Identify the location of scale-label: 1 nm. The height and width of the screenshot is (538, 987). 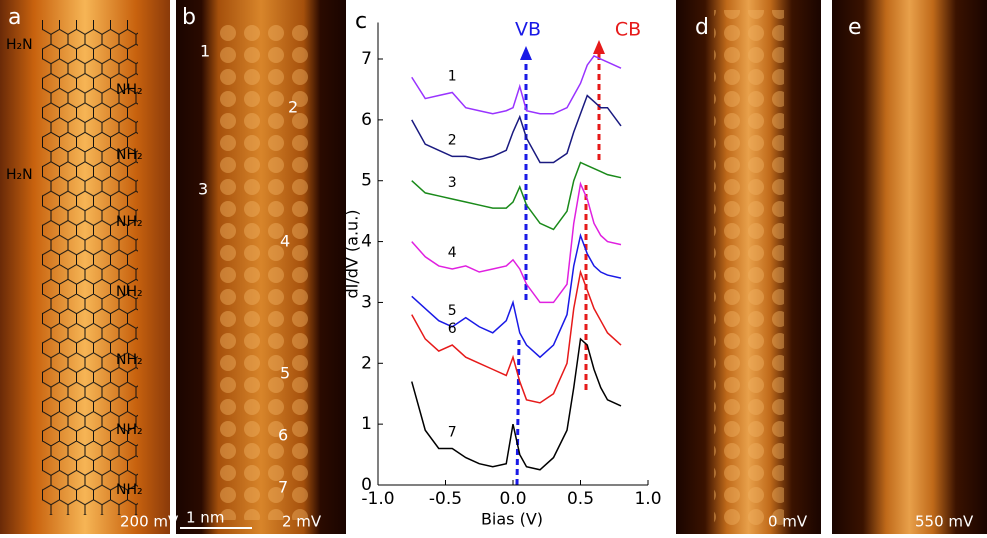
(205, 518).